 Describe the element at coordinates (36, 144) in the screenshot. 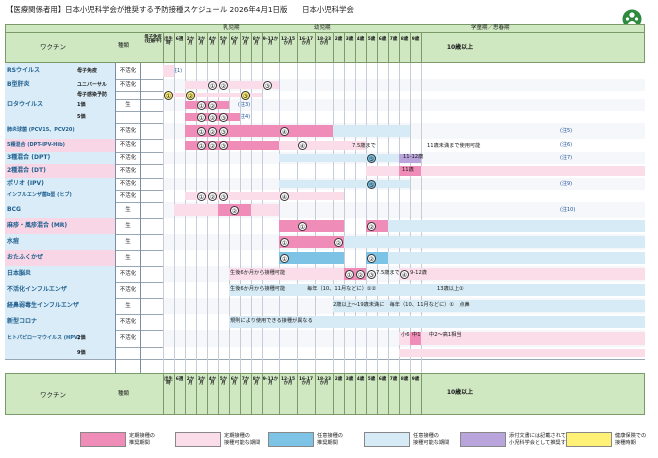

I see `vaccine-name-6: 5種混合 (DPT-IPV-Hib)` at that location.